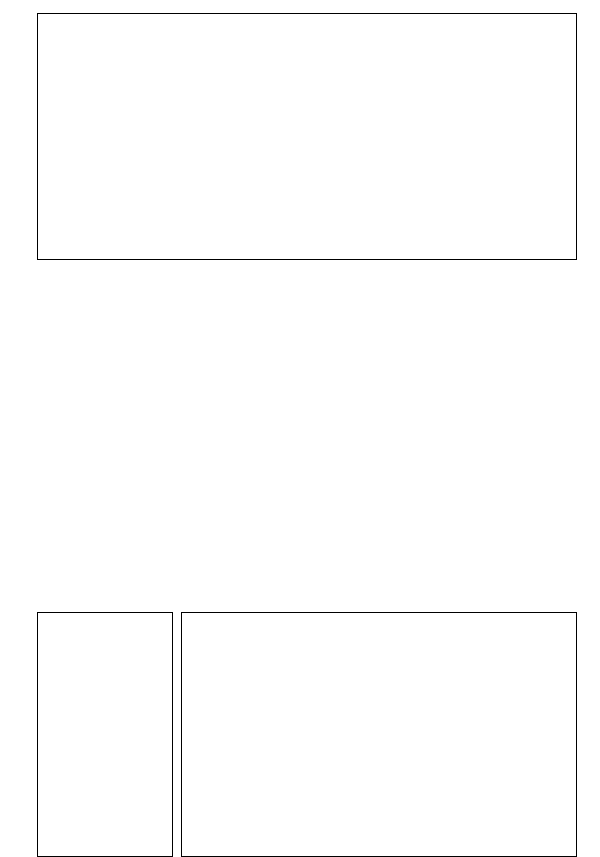 The image size is (600, 857). I want to click on bottom-panel-segment-a-data-canvas, so click(105, 734).